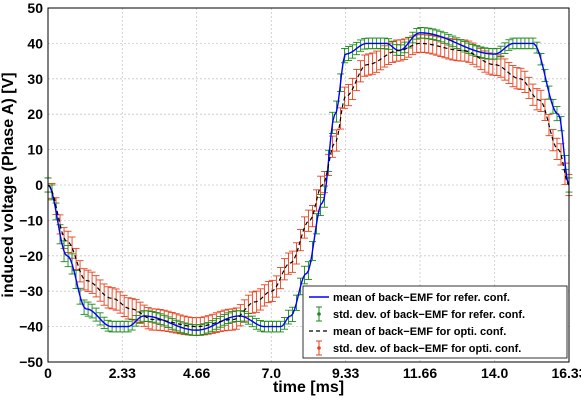  Describe the element at coordinates (31, 291) in the screenshot. I see `y-tick-label: −30` at that location.